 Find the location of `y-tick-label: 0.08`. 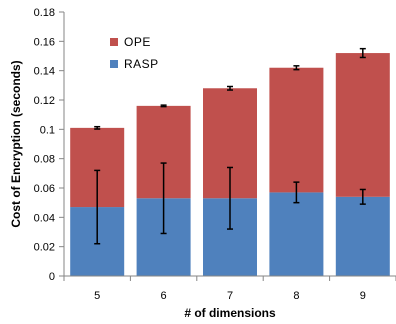

y-tick-label: 0.08 is located at coordinates (44, 160).